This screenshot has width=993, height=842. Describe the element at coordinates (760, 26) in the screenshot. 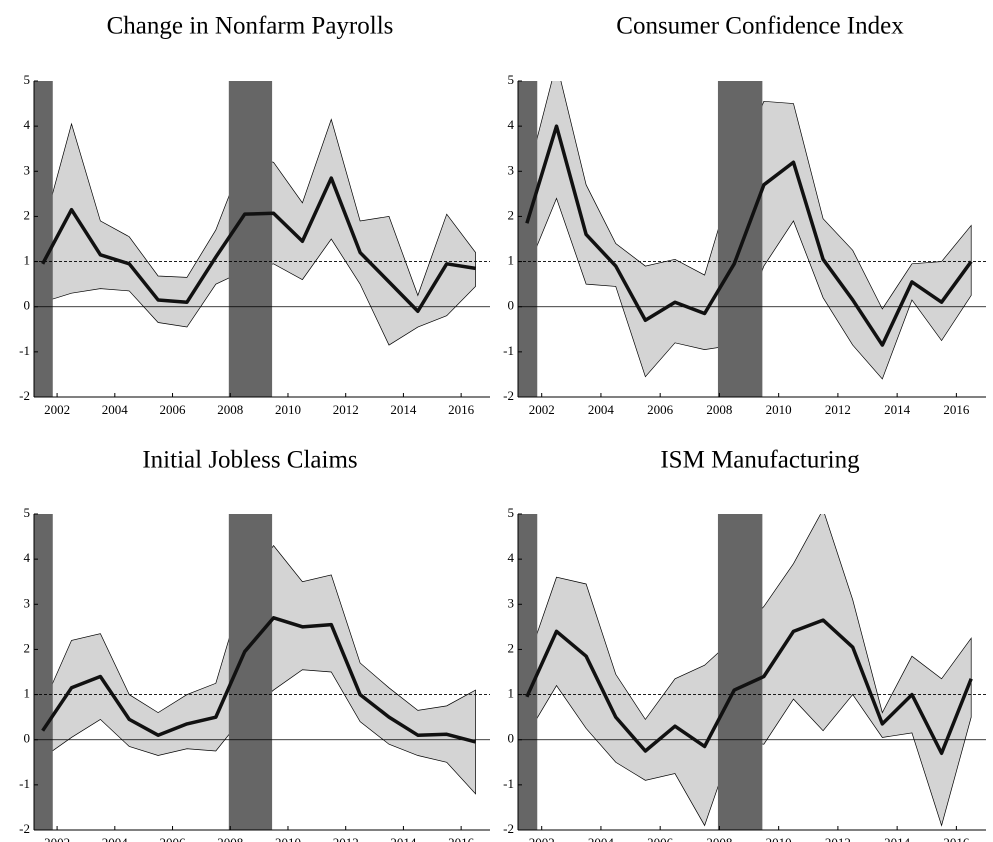

I see `panel-title: Consumer Confidence Index` at that location.